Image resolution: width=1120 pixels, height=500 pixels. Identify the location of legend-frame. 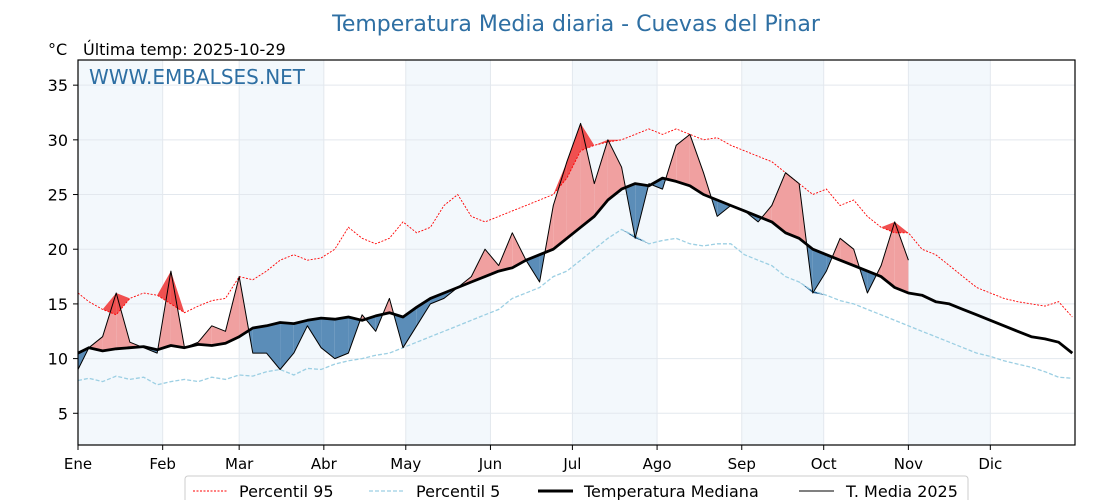
(576, 487).